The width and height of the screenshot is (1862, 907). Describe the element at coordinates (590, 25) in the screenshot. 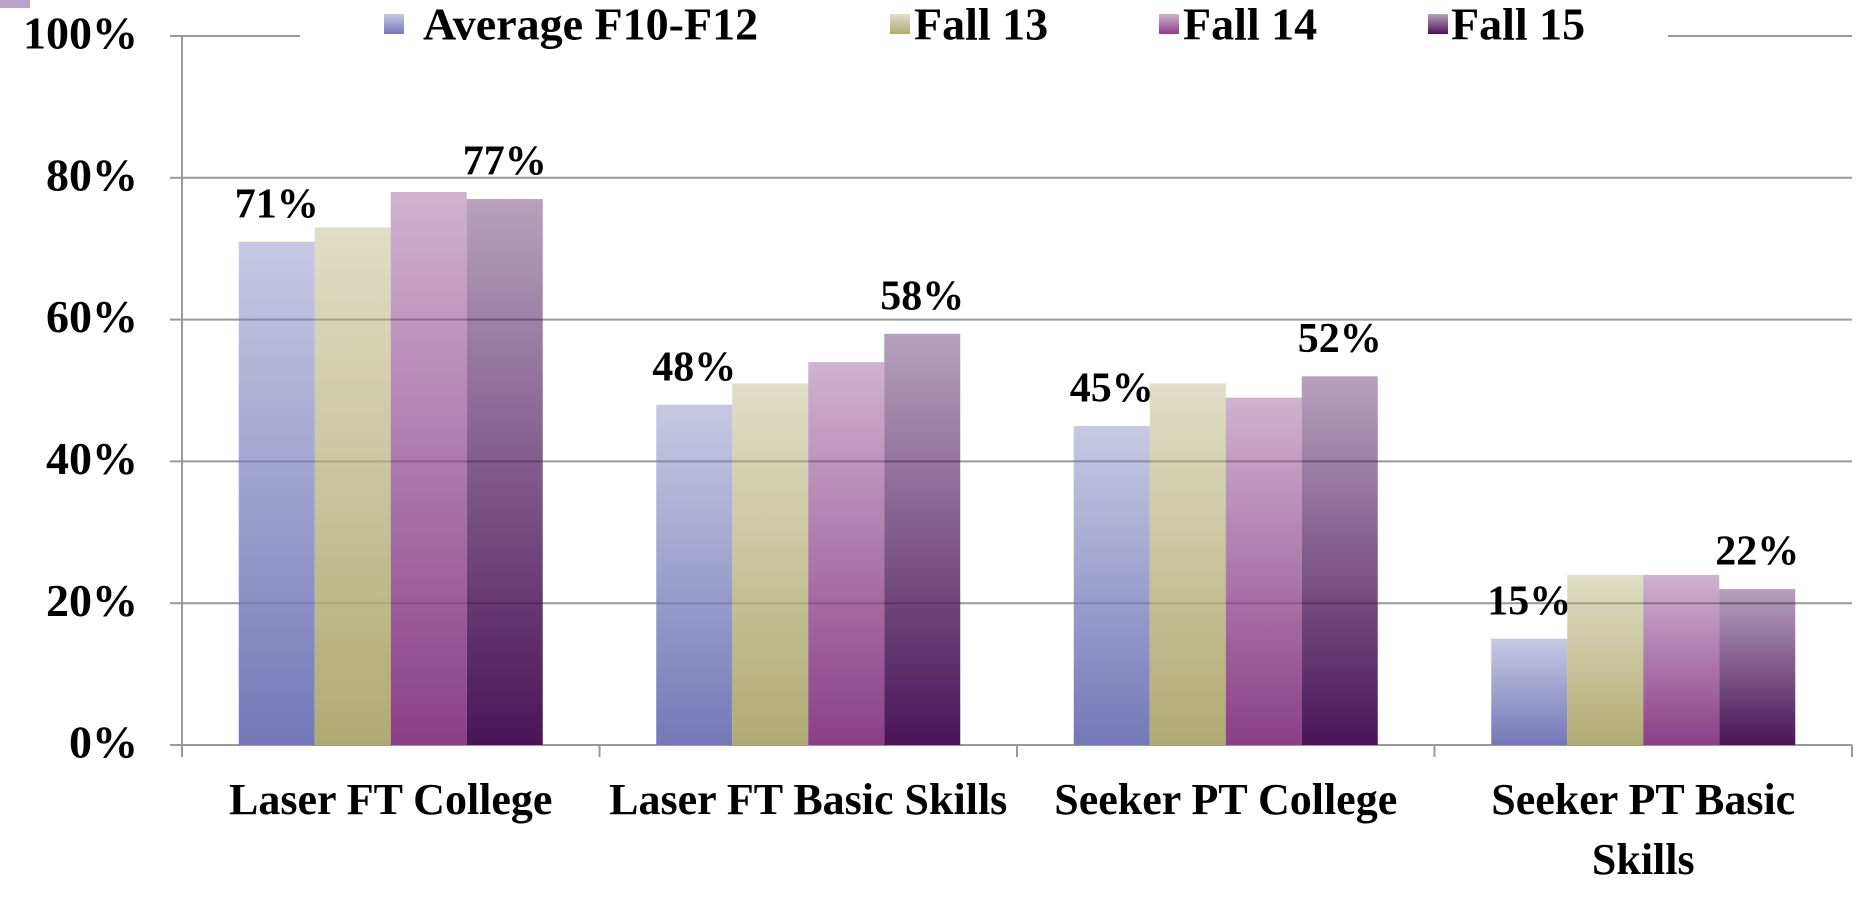

I see `legend-label: Average F10-F12` at that location.